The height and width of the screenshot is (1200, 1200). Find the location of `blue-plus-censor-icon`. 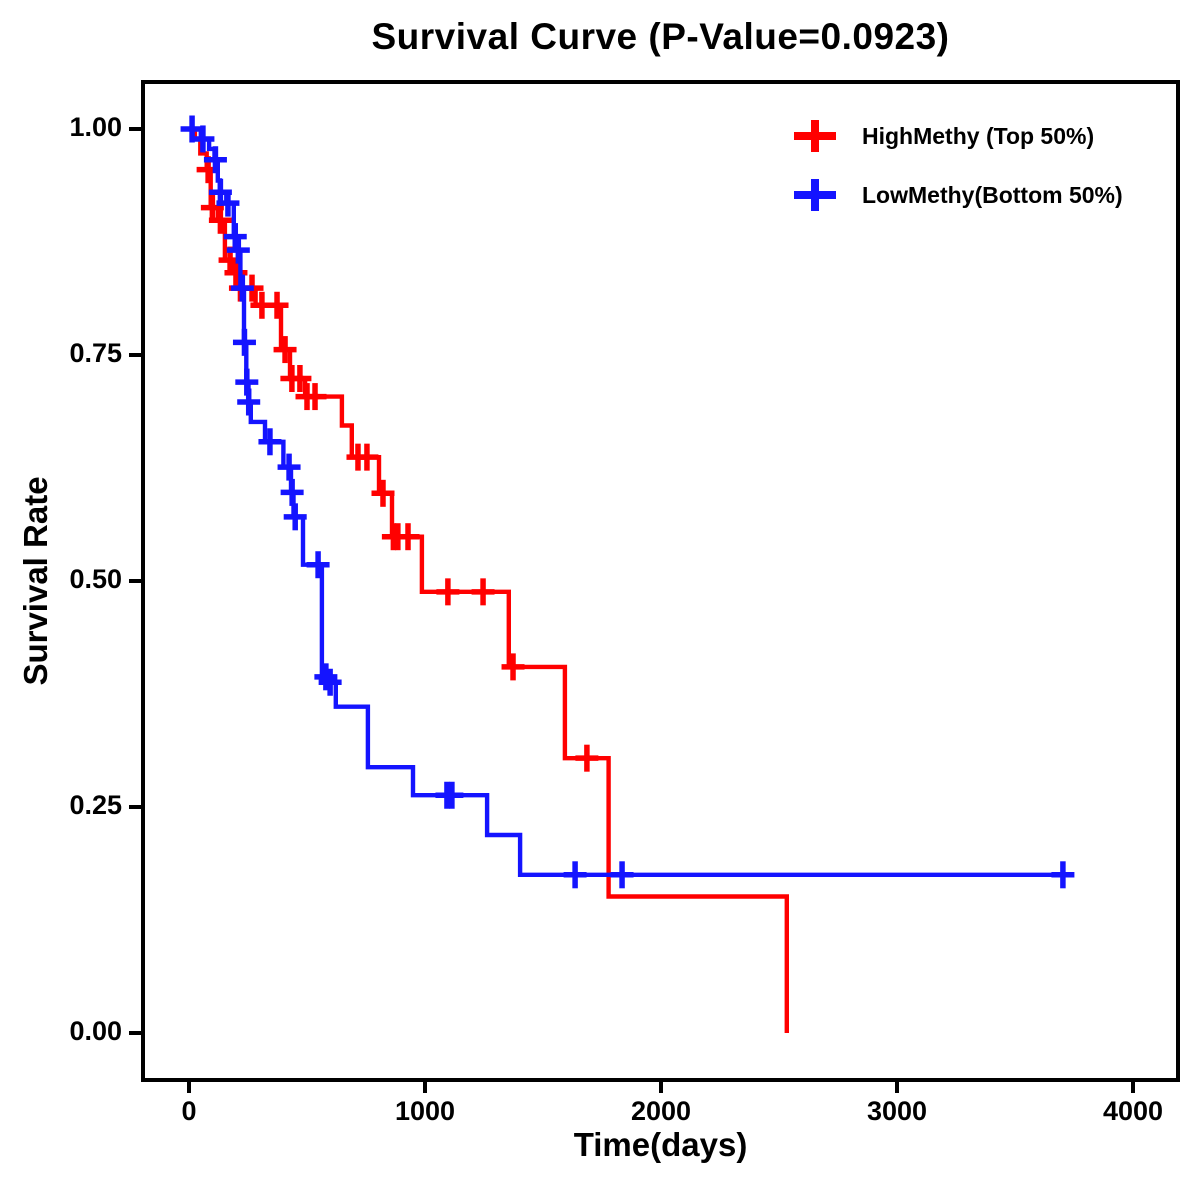

blue-plus-censor-icon is located at coordinates (815, 195).